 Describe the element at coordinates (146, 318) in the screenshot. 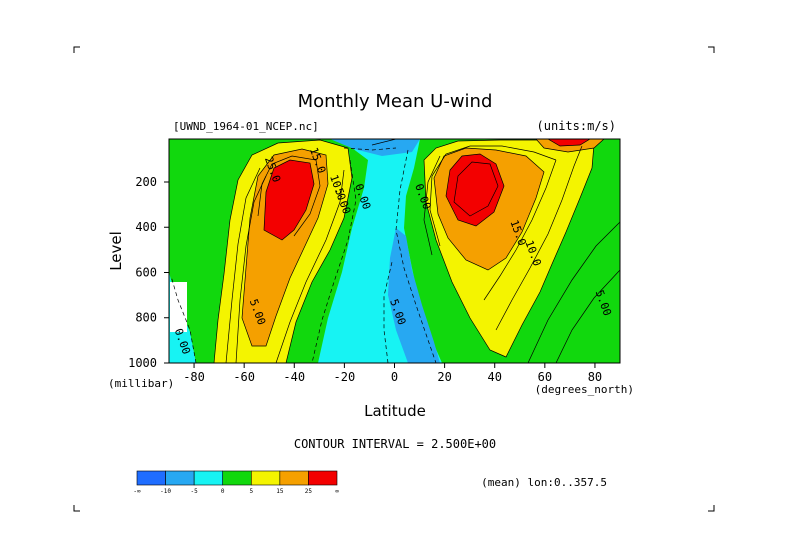

I see `y-tick-label: 800` at that location.